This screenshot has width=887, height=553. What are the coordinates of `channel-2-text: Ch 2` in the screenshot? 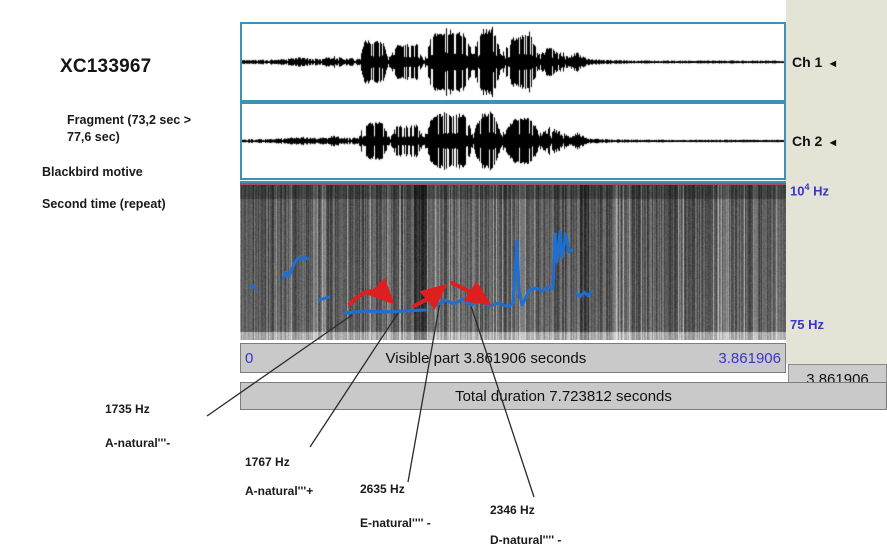 It's located at (807, 141).